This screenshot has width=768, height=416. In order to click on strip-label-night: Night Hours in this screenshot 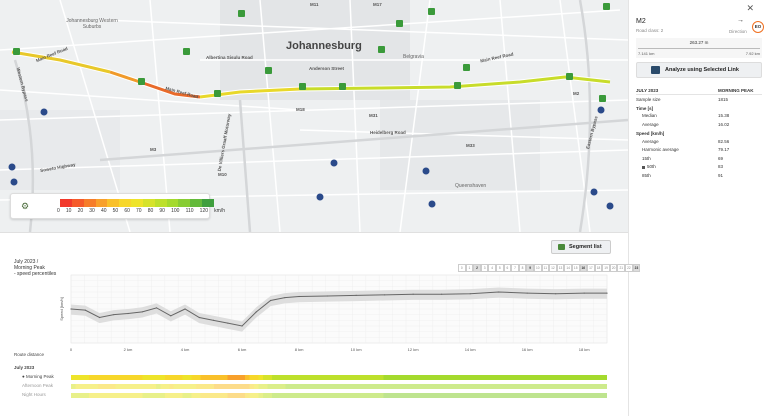, I will do `click(34, 394)`.